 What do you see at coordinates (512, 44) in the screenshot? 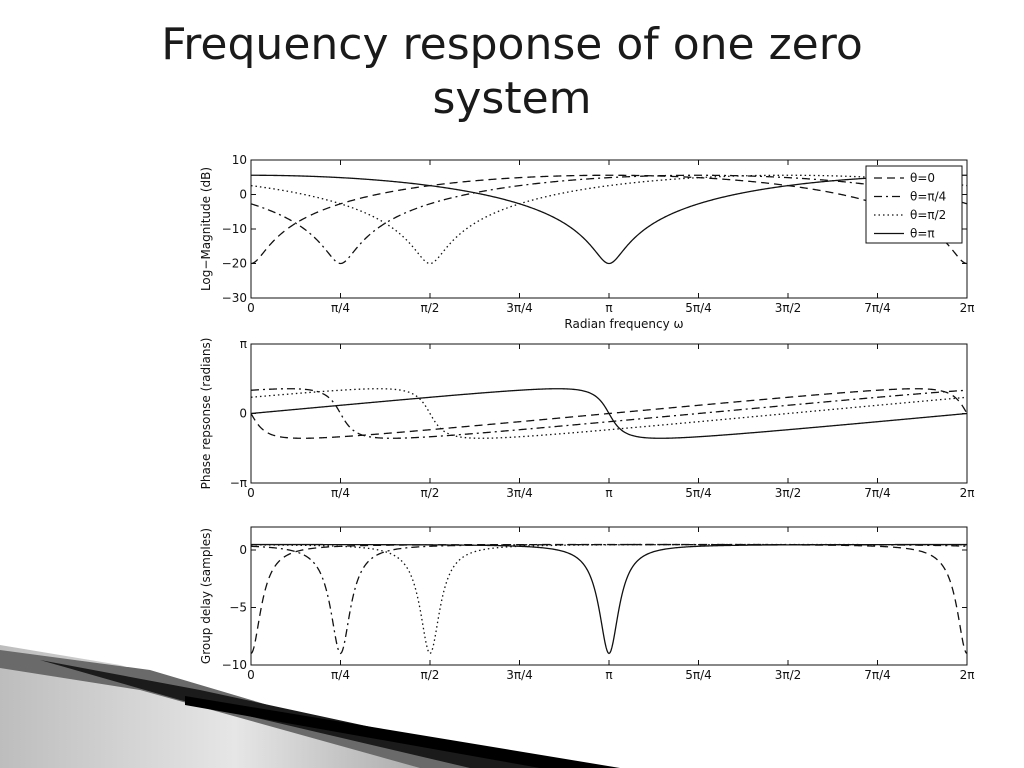
I see `slide-title-line-1: Frequency response of one zero` at bounding box center [512, 44].